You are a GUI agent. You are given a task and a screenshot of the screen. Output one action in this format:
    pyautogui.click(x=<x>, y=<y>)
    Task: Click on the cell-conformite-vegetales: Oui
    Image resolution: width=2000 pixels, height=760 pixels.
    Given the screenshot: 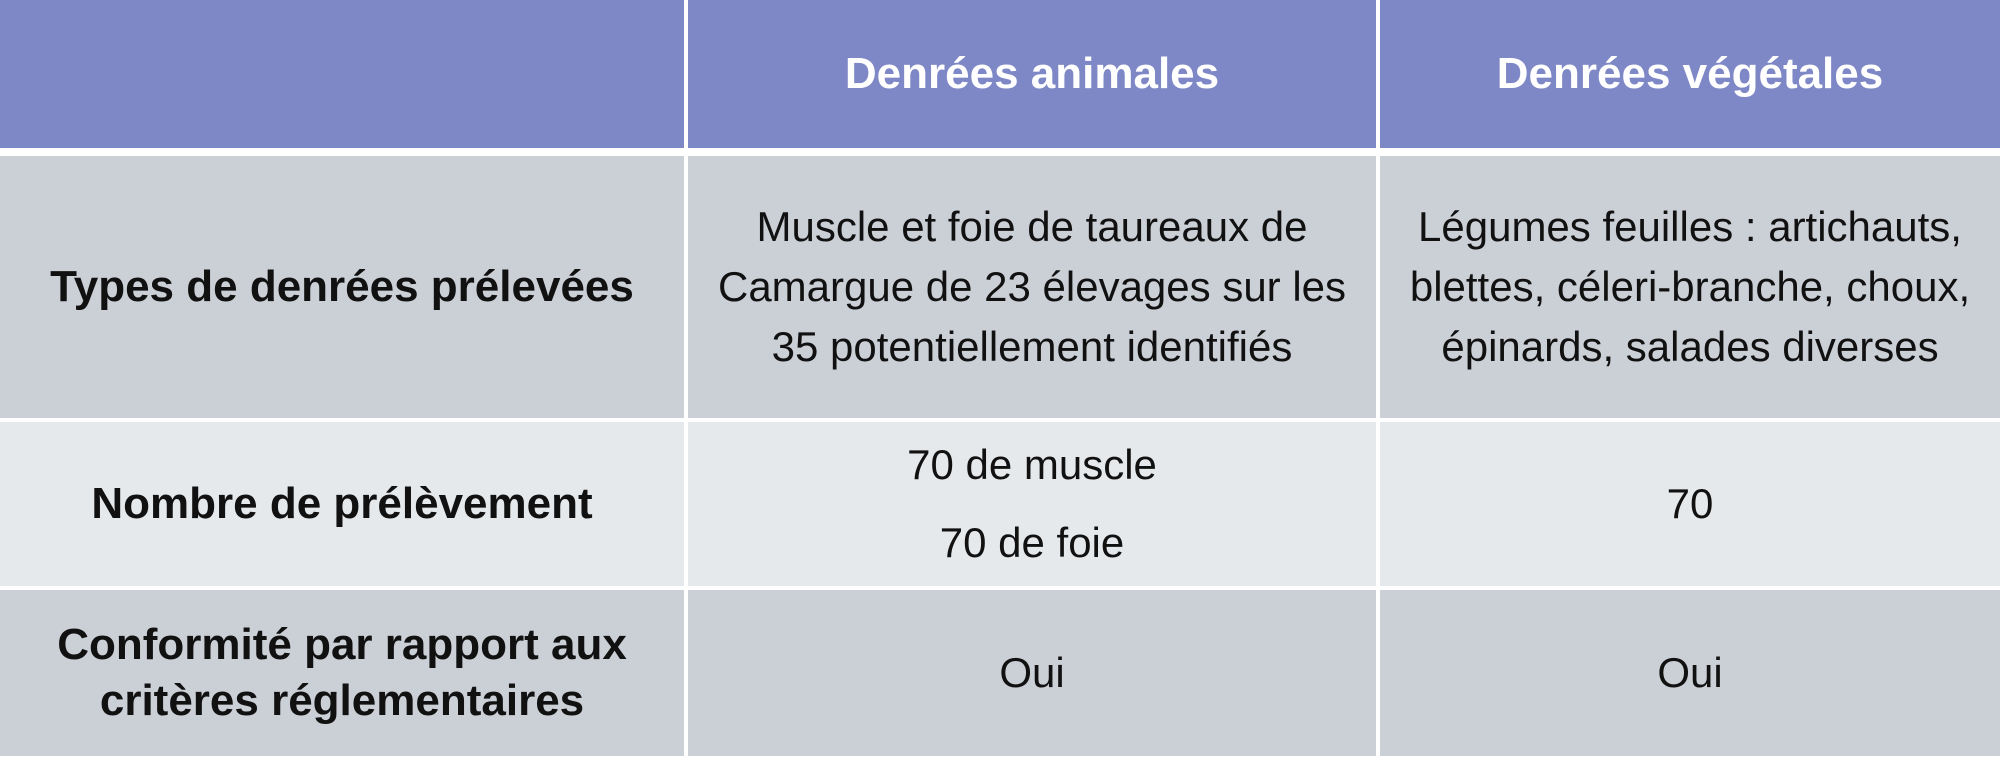 What is the action you would take?
    pyautogui.click(x=1690, y=675)
    